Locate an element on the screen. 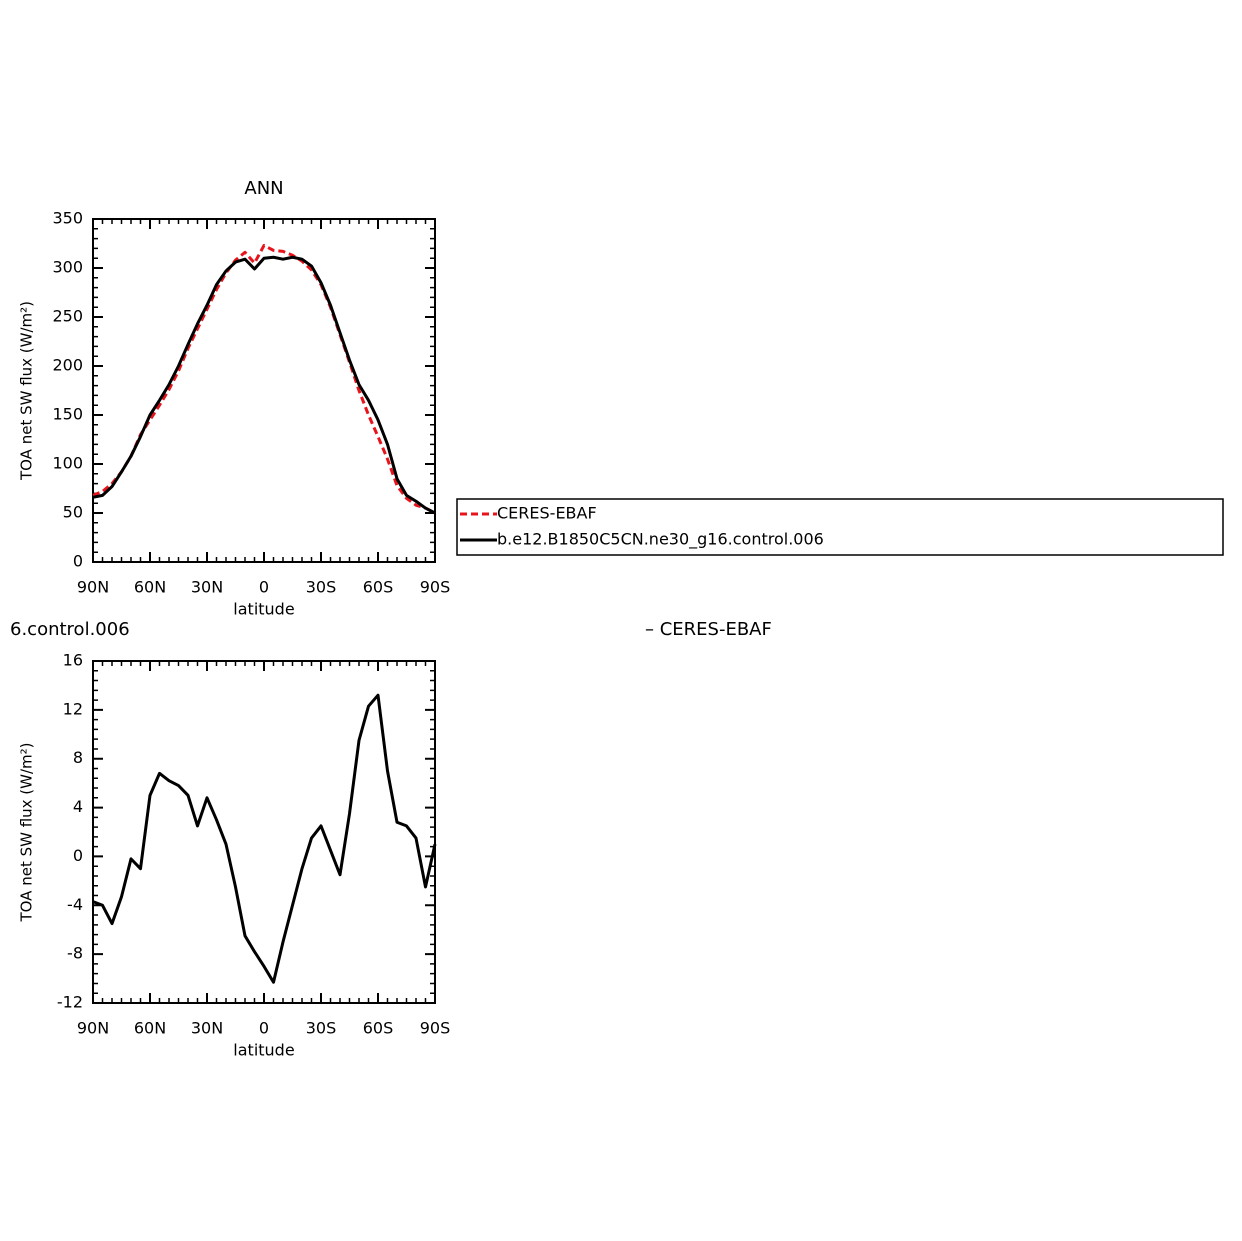 The image size is (1242, 1241). y-tick-label: -4 is located at coordinates (75, 904).